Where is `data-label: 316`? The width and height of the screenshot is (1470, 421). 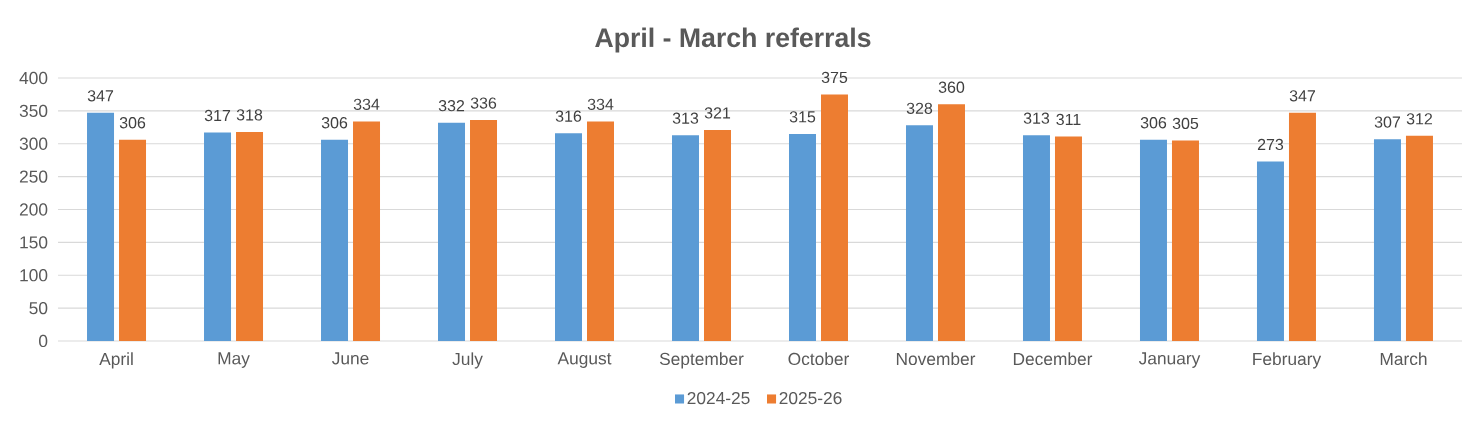 data-label: 316 is located at coordinates (568, 116).